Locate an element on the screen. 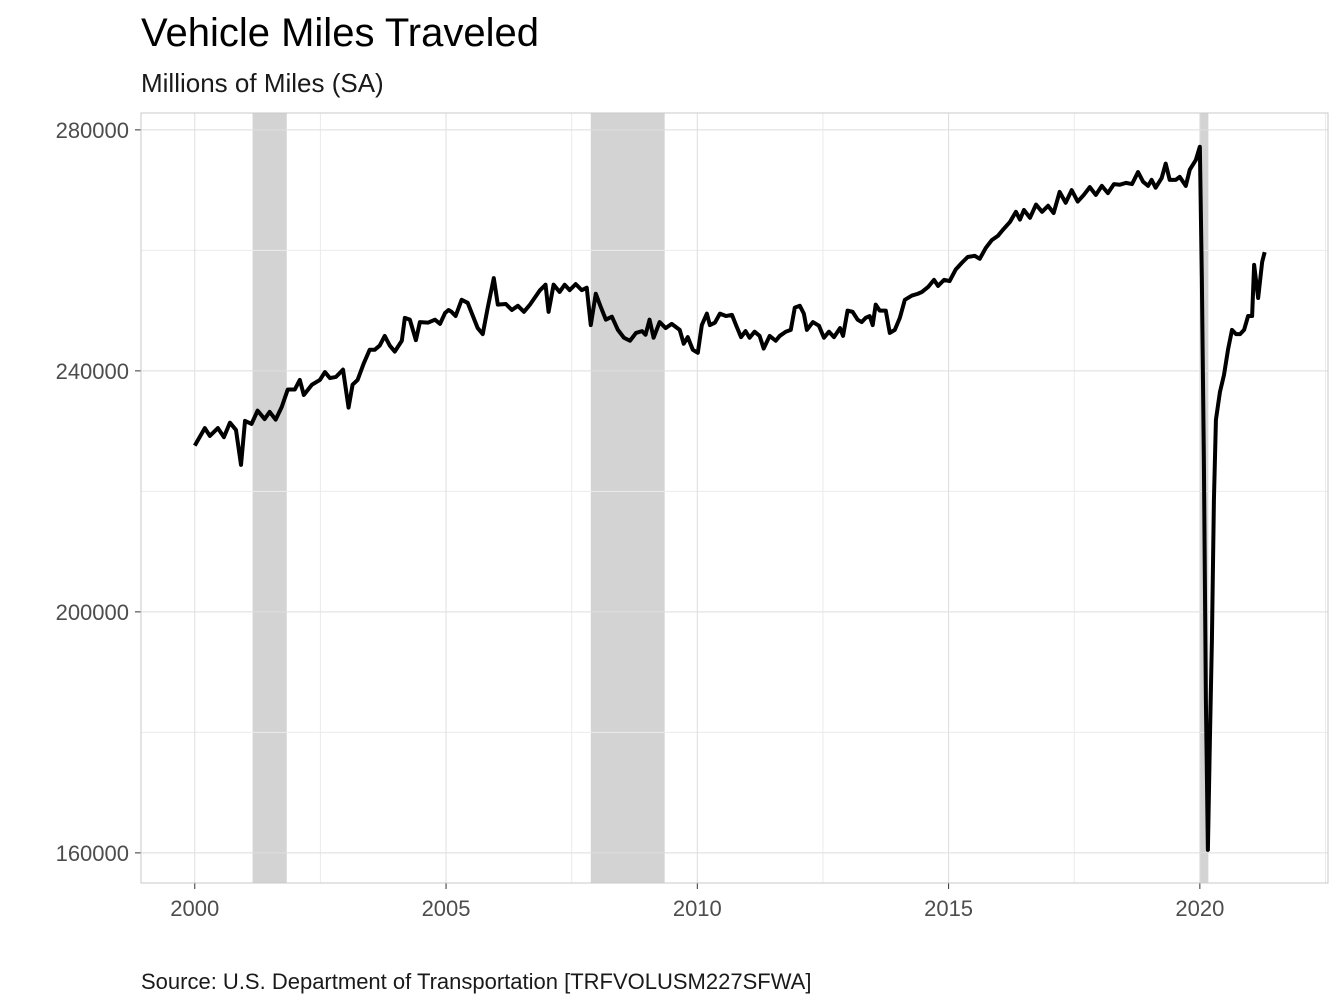 The height and width of the screenshot is (1008, 1344). x-tick-label: 2005 is located at coordinates (446, 908).